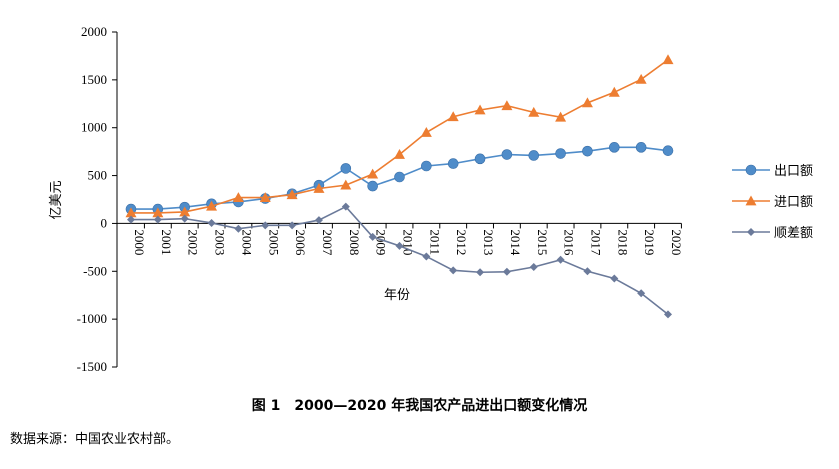 Image resolution: width=839 pixels, height=469 pixels. Describe the element at coordinates (772, 202) in the screenshot. I see `legend-item: 进口额` at that location.